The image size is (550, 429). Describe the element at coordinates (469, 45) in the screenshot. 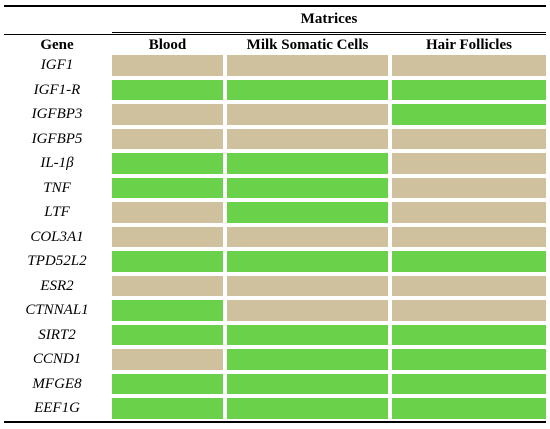

I see `hair-follicles-column-header: Hair Follicles` at that location.